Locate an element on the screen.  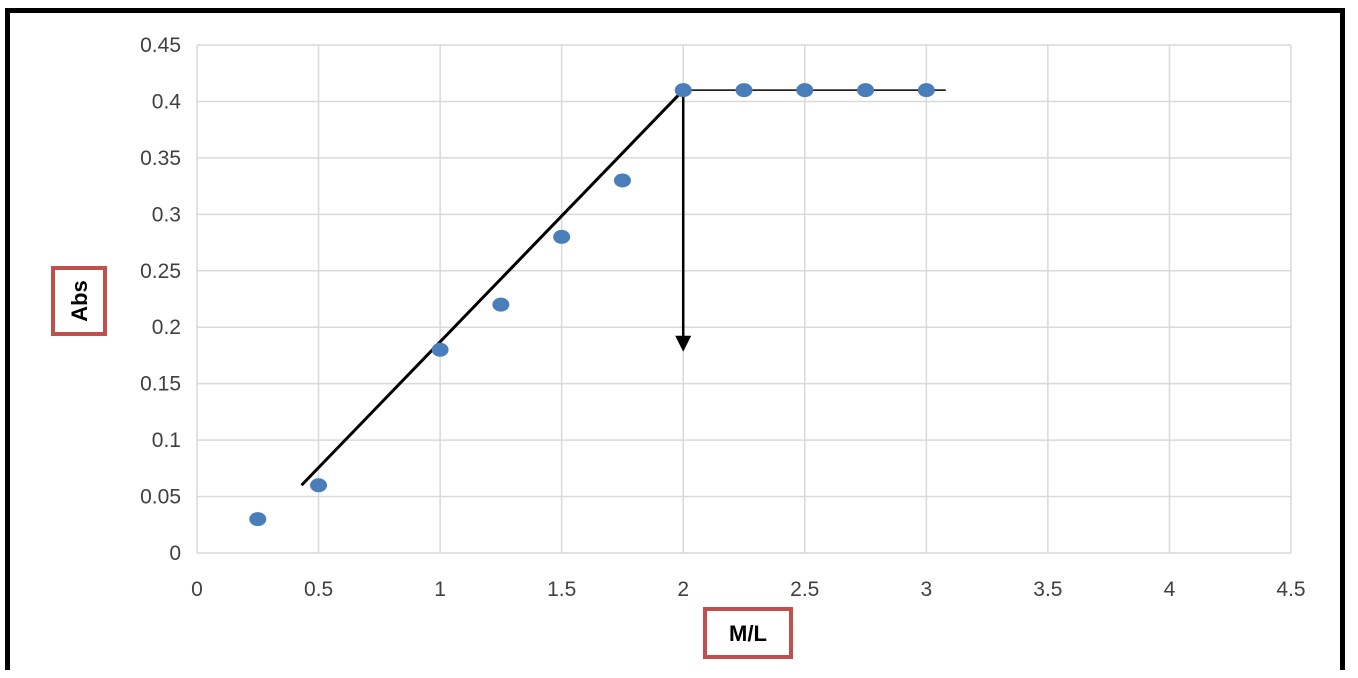
y-tick-label: 0.35 is located at coordinates (160, 158).